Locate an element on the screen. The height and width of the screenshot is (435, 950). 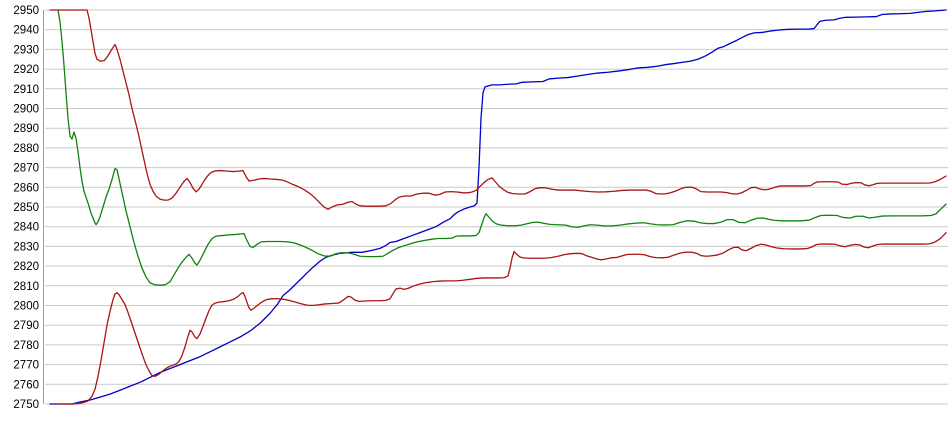
y-axis-label: 2760 is located at coordinates (26, 385).